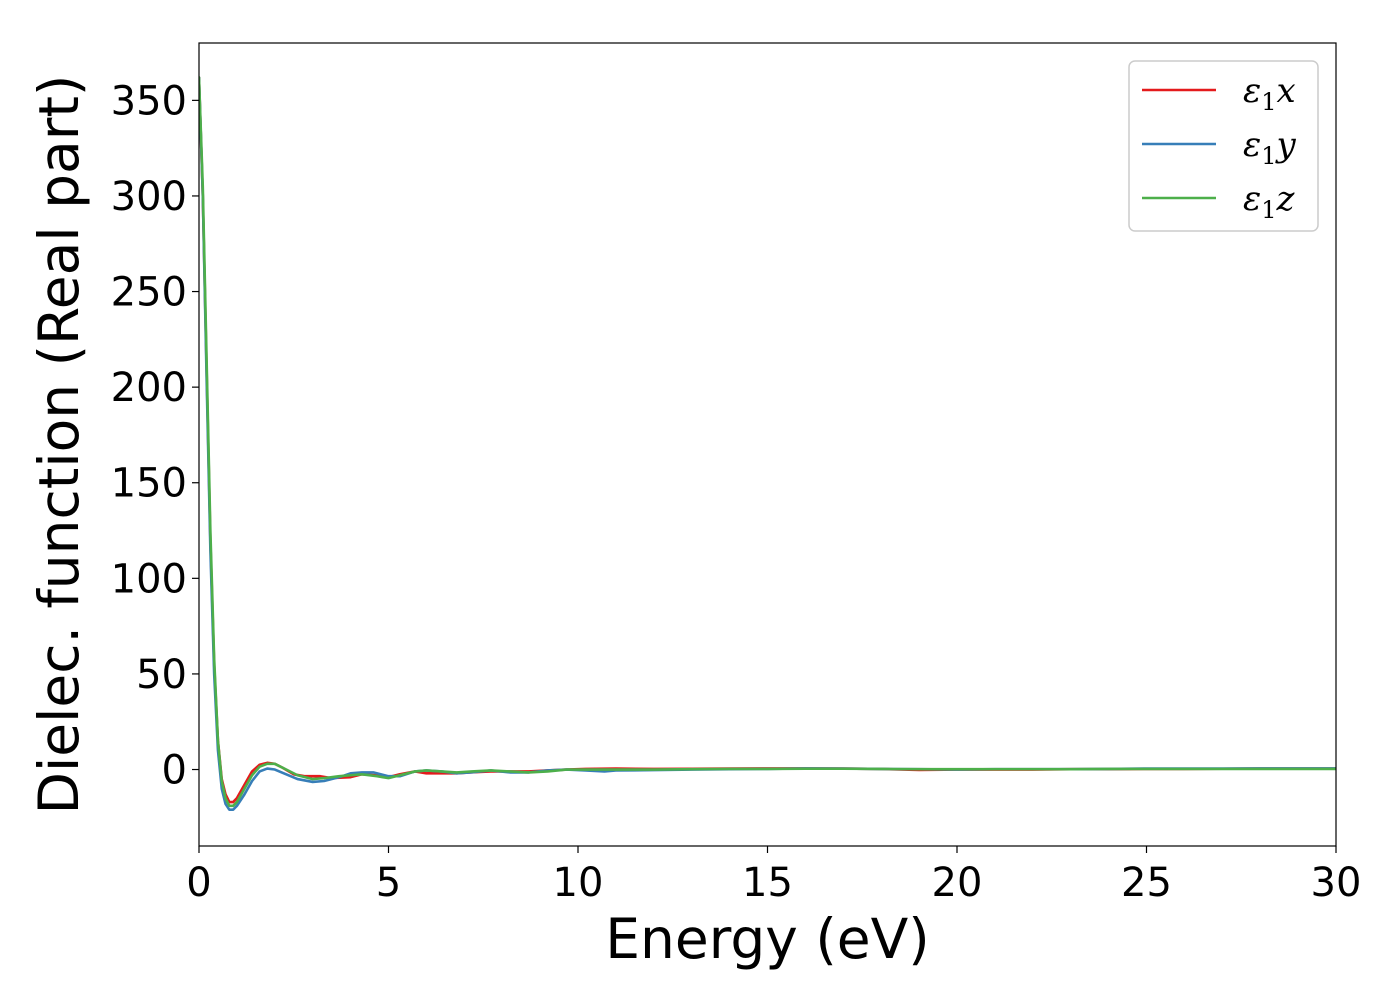 This screenshot has height=1000, width=1400. I want to click on y-tick-label: 150, so click(149, 484).